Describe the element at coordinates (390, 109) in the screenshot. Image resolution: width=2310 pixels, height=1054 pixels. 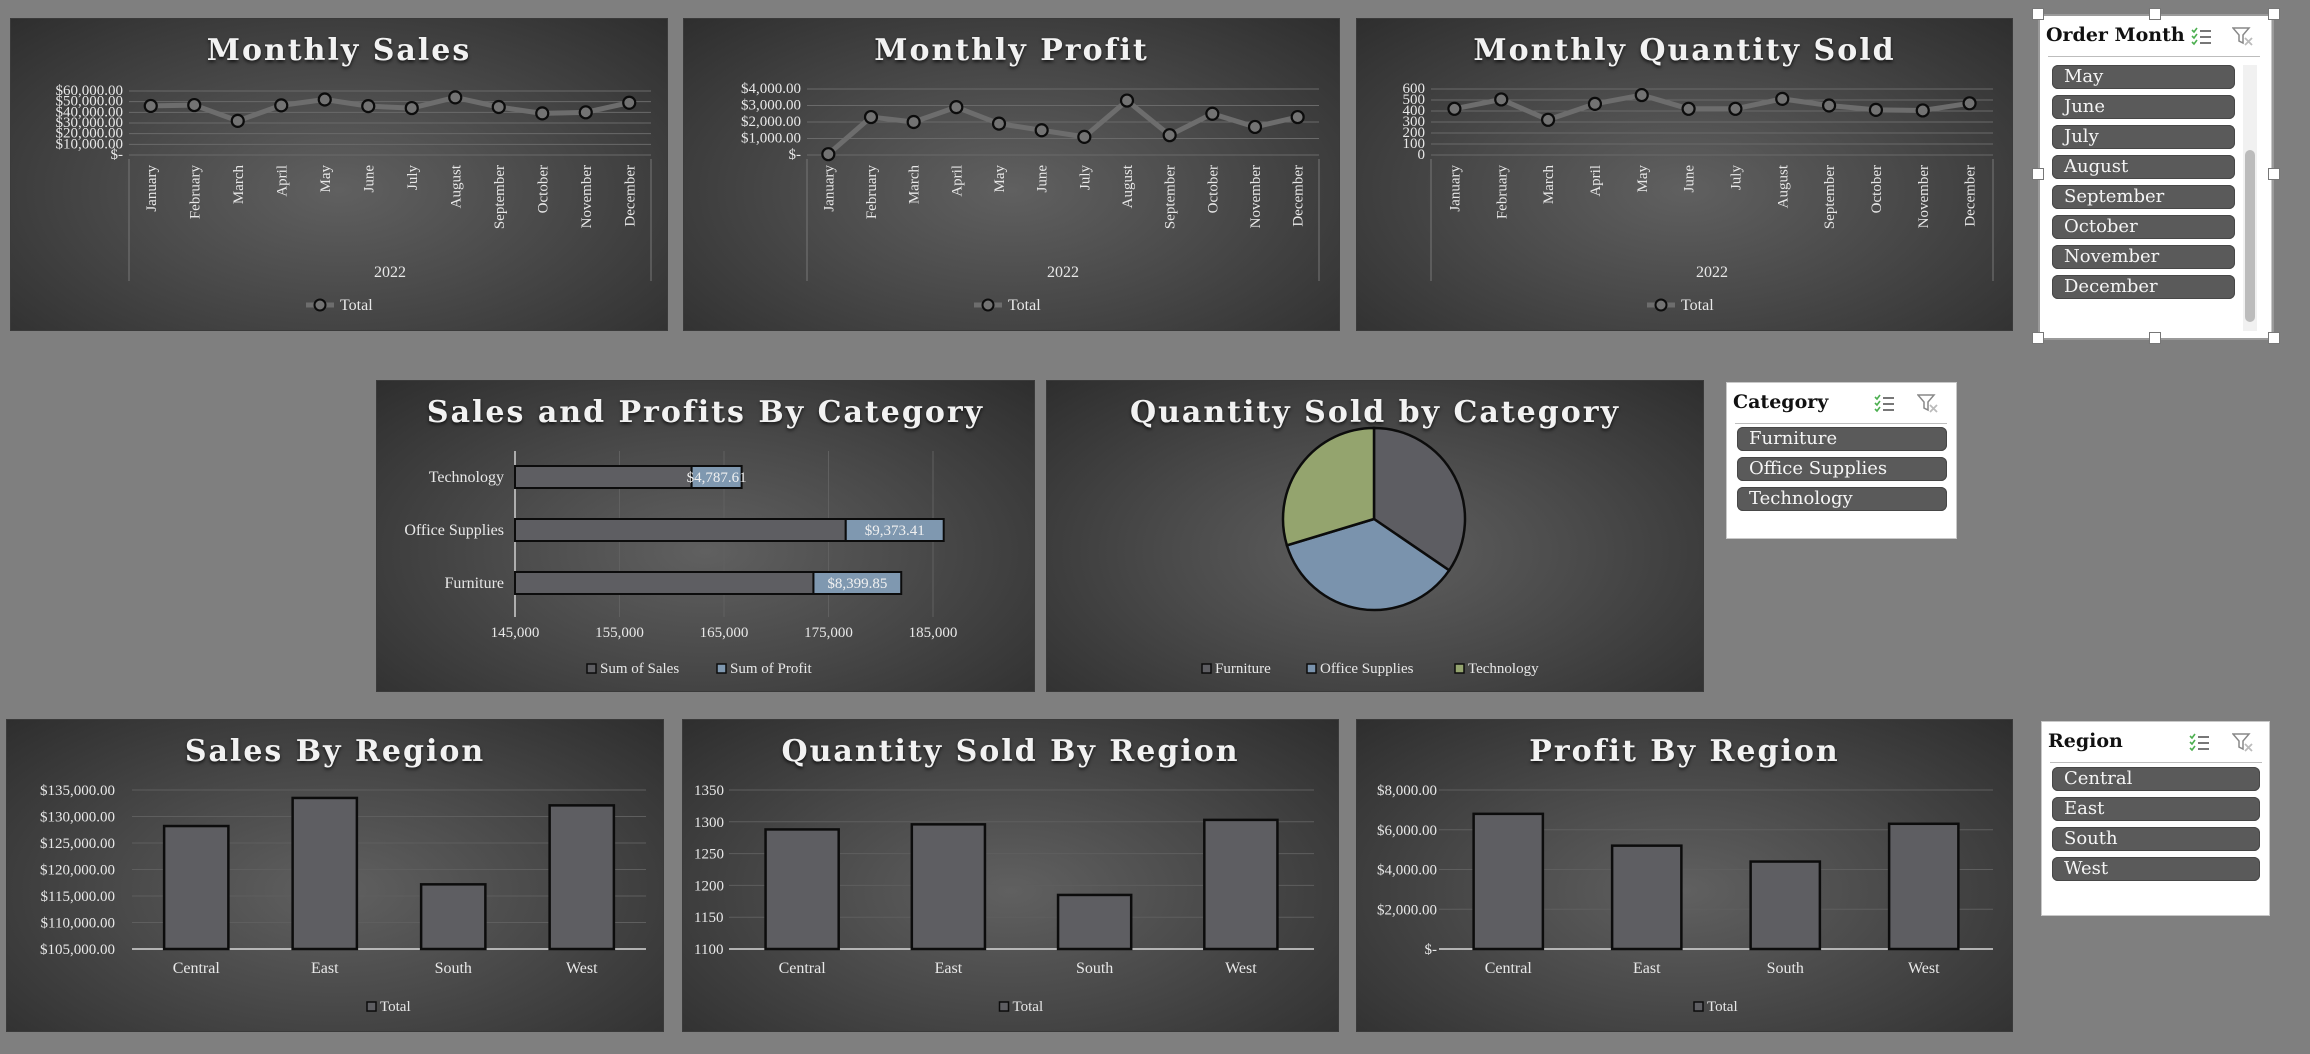
I see `series-line` at that location.